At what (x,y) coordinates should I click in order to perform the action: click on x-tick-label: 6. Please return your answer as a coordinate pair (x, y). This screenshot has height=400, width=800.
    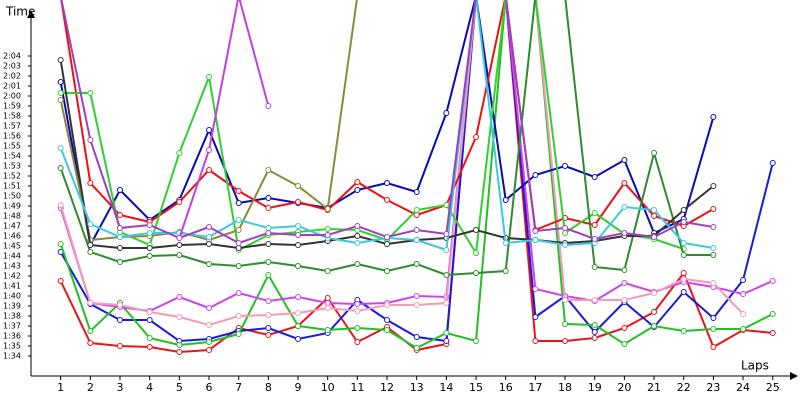
    Looking at the image, I should click on (209, 387).